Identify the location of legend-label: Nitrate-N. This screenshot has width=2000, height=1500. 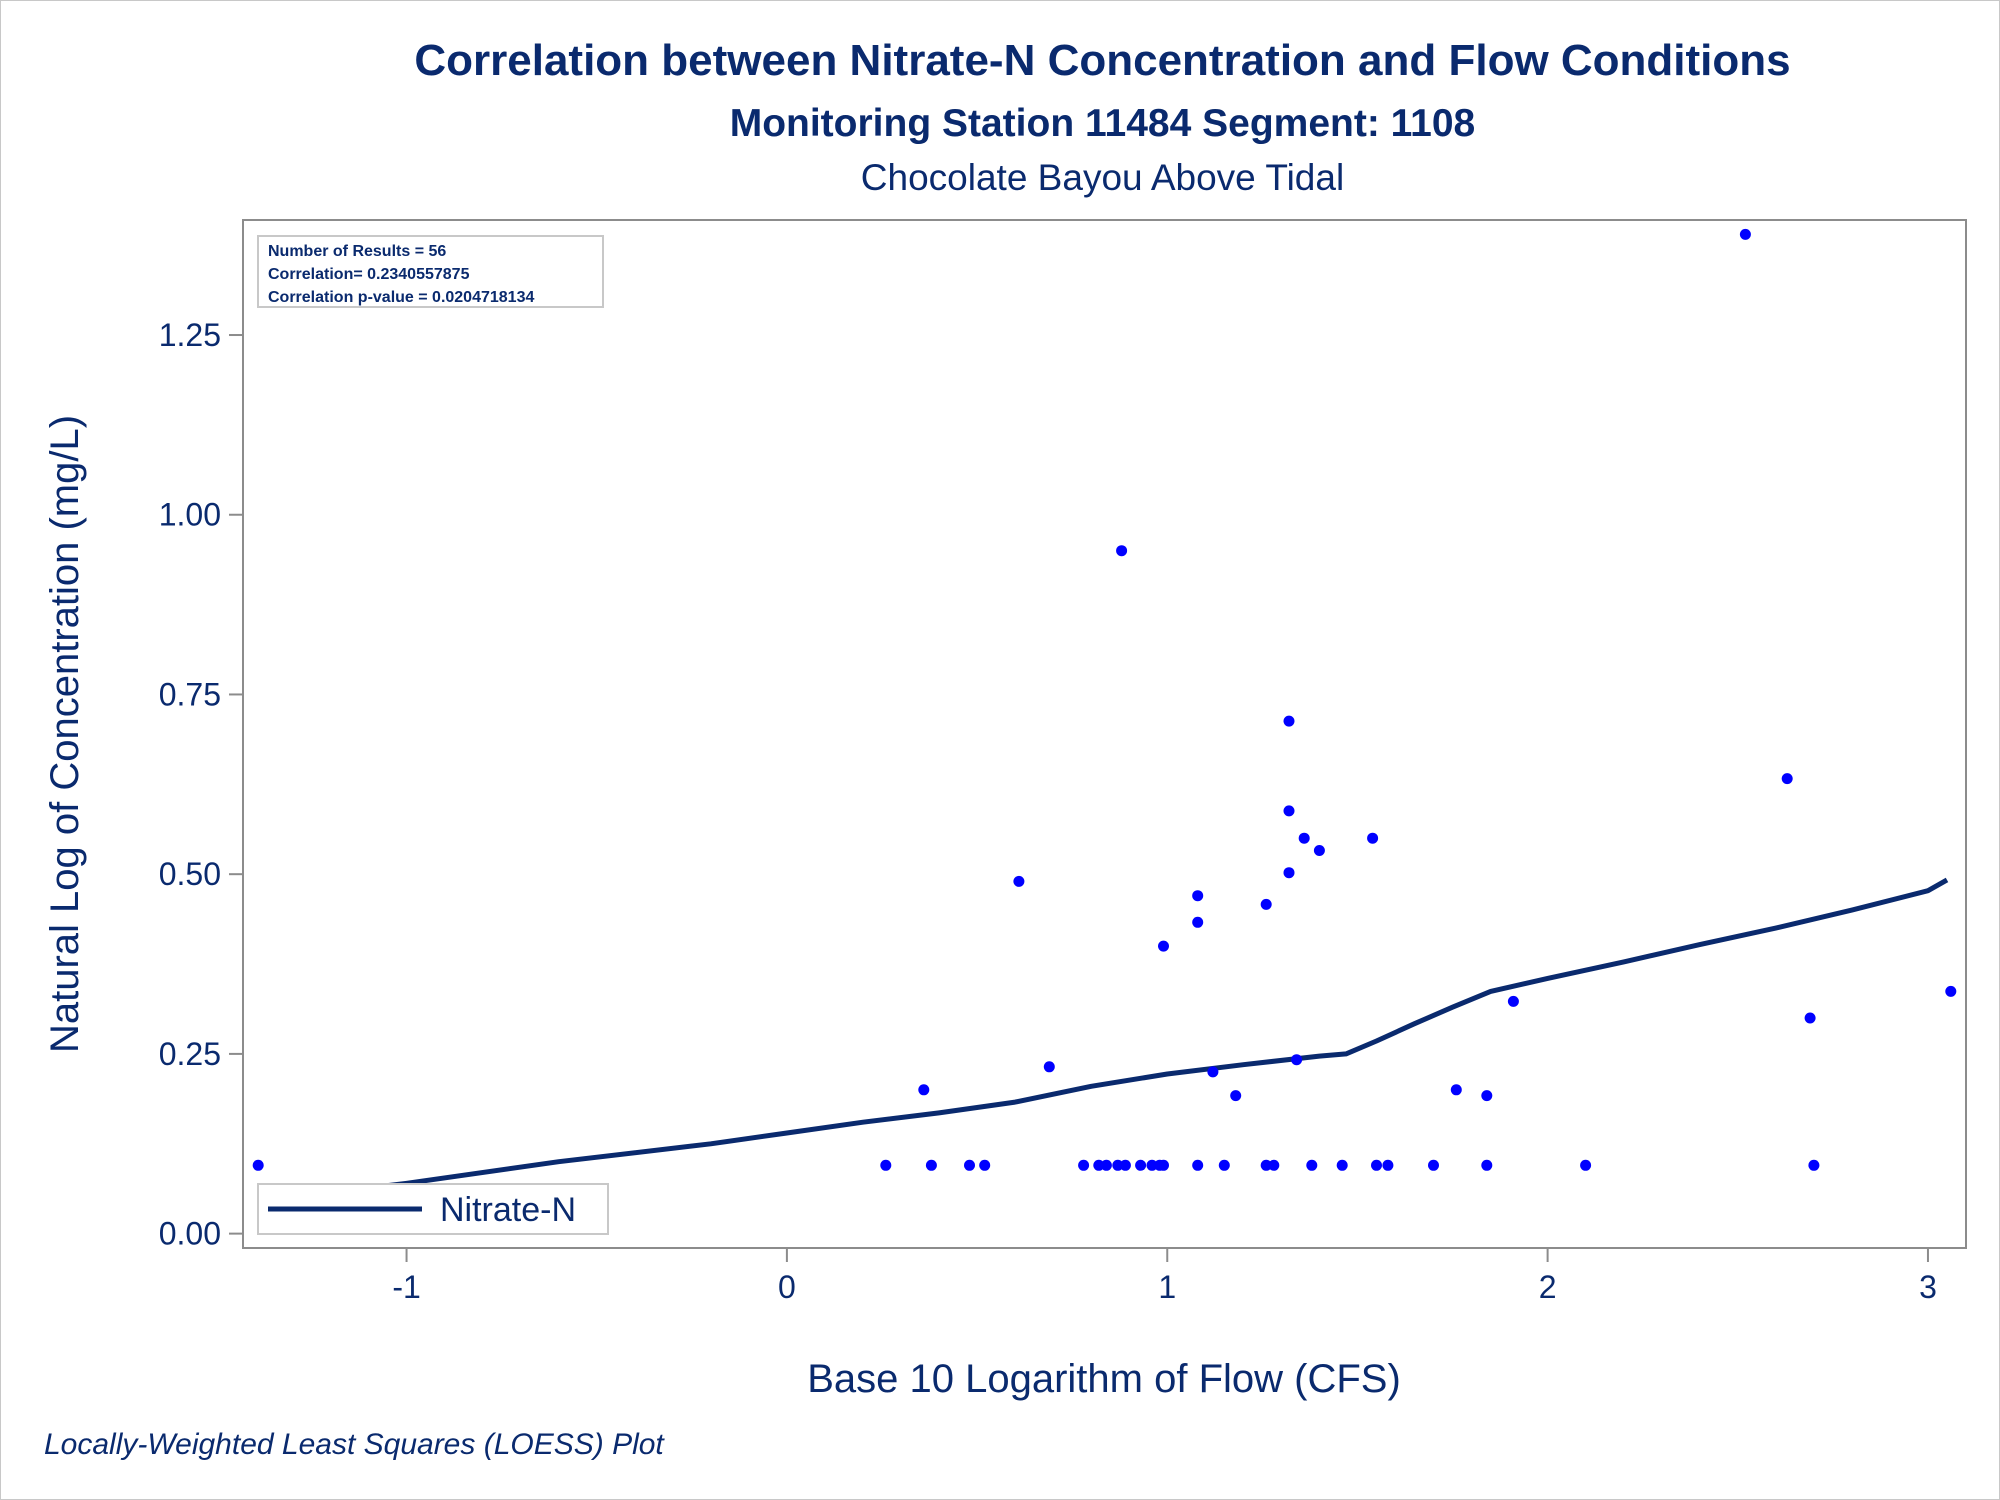
(508, 1210).